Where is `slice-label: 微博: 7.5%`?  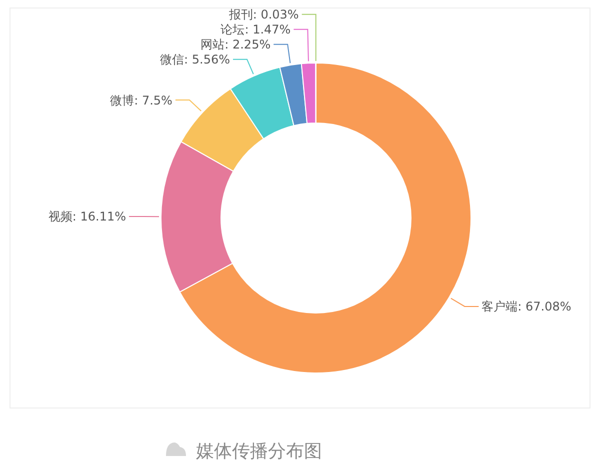
slice-label: 微博: 7.5% is located at coordinates (141, 100).